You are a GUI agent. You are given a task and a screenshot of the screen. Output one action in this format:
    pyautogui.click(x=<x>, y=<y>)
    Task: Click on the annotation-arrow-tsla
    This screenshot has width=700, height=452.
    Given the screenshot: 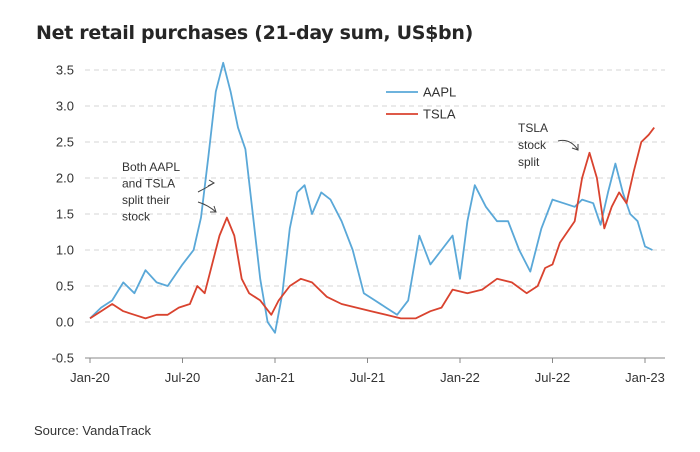 What is the action you would take?
    pyautogui.click(x=207, y=207)
    